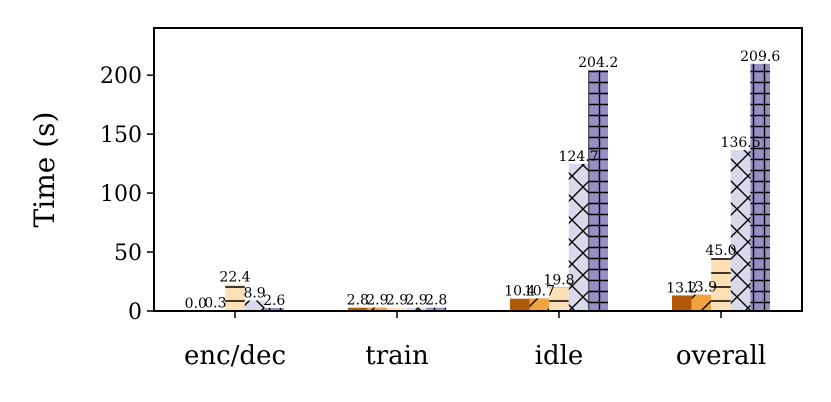 The height and width of the screenshot is (402, 831). Describe the element at coordinates (274, 301) in the screenshot. I see `data-label-enc-dec-series-5: 2.6` at that location.